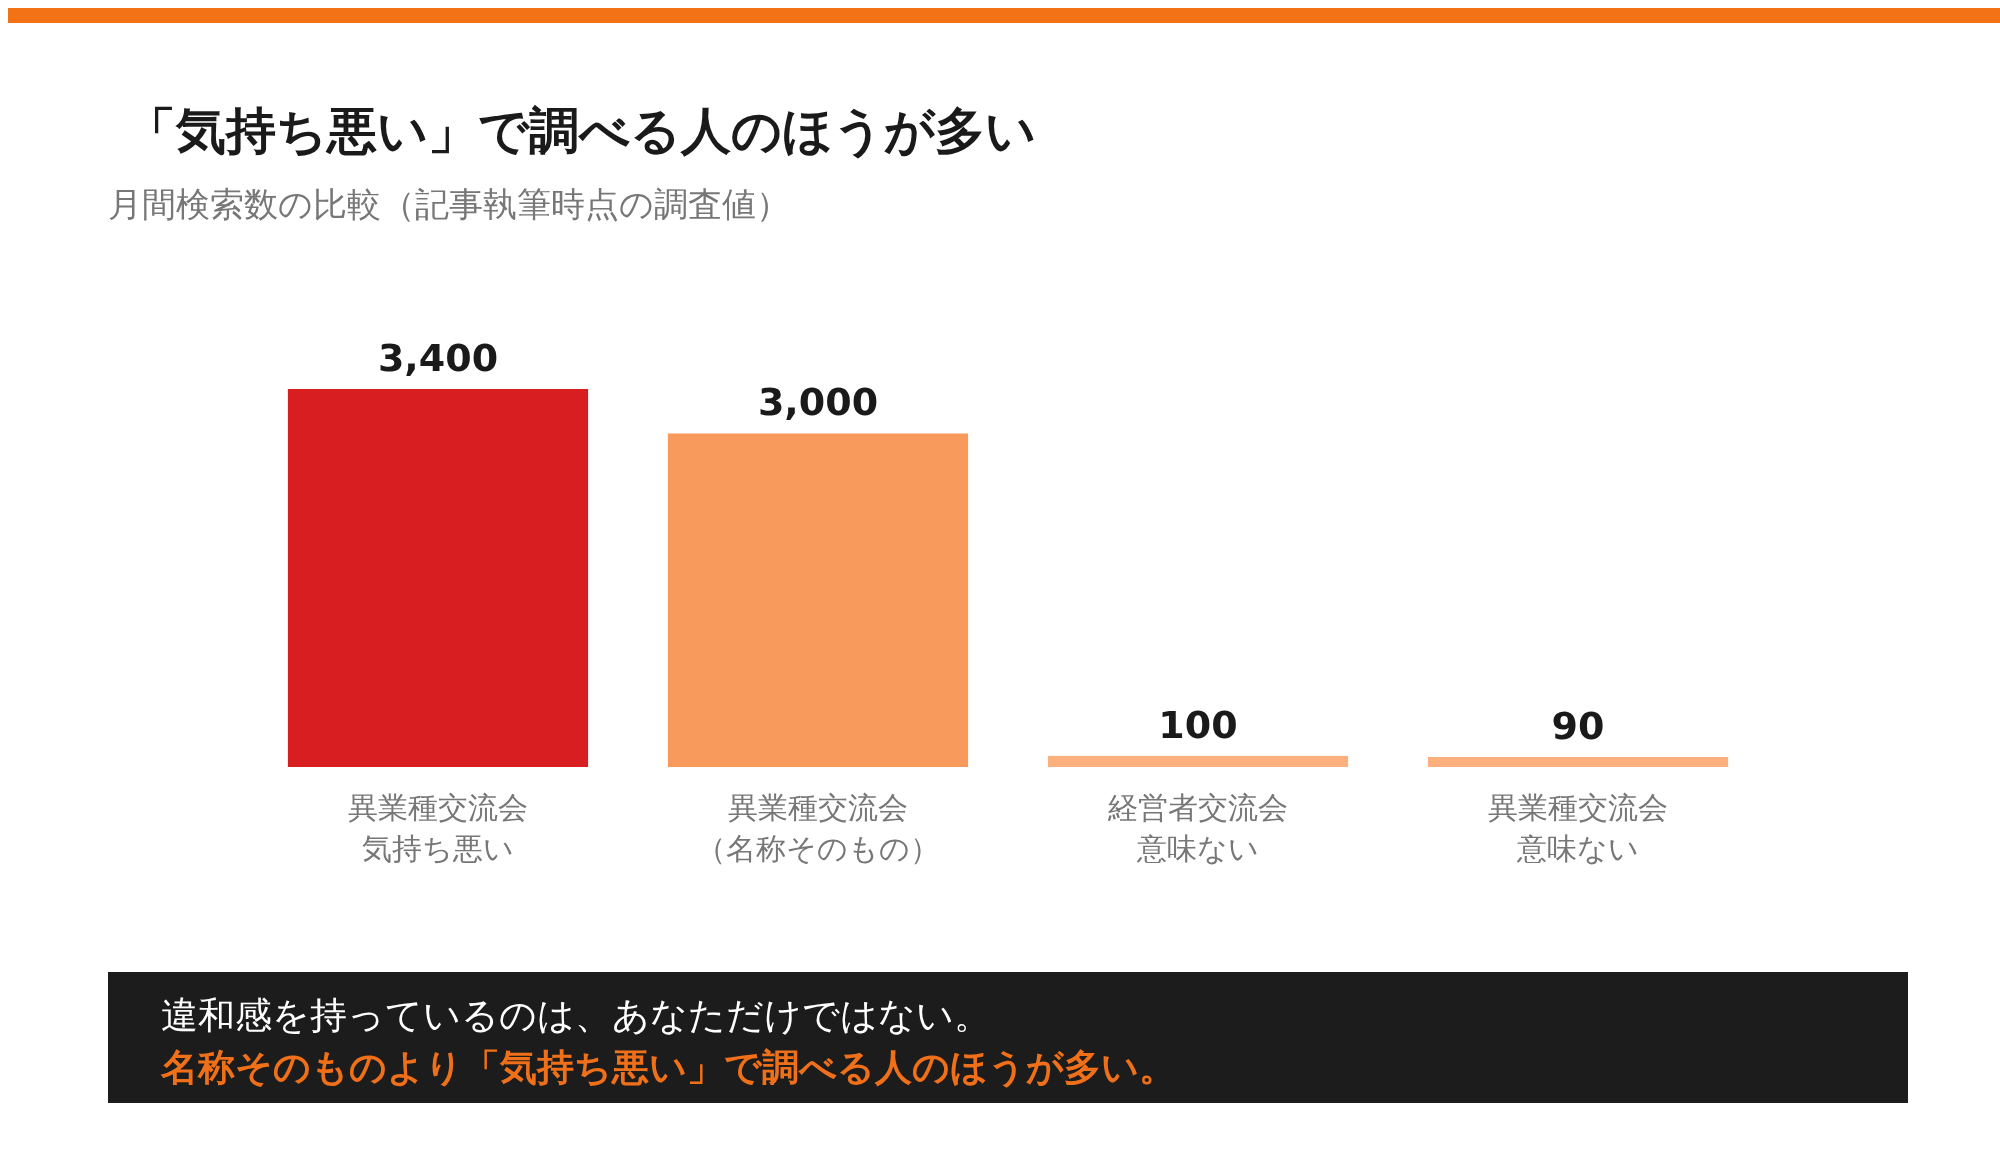  What do you see at coordinates (438, 828) in the screenshot?
I see `x-tick-label: 異業種交流会気持ち悪い` at bounding box center [438, 828].